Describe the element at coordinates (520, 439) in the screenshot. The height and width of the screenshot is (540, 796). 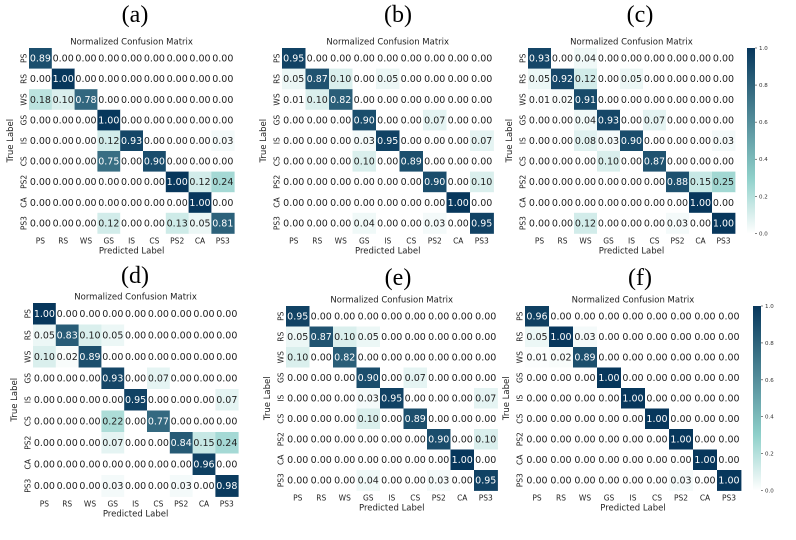
I see `y-tick-label: PS2` at that location.